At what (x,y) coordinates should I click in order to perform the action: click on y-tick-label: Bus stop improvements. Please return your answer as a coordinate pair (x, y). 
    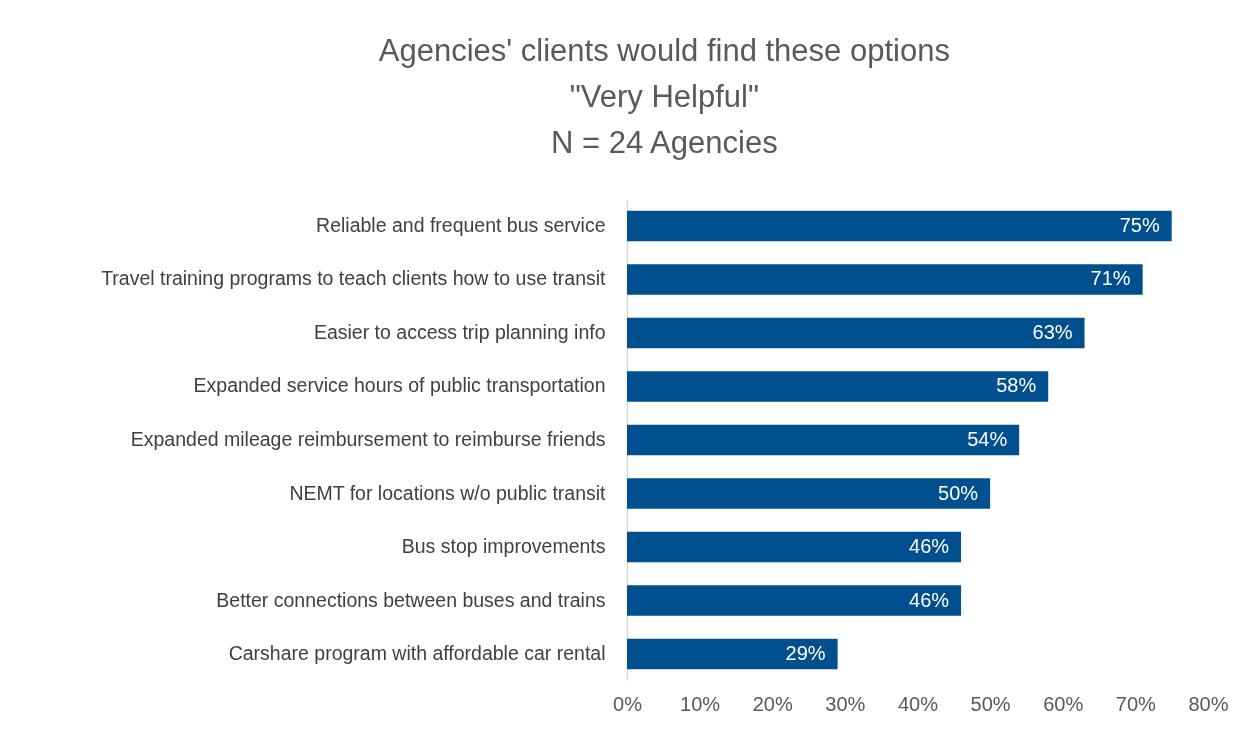
    Looking at the image, I should click on (503, 546).